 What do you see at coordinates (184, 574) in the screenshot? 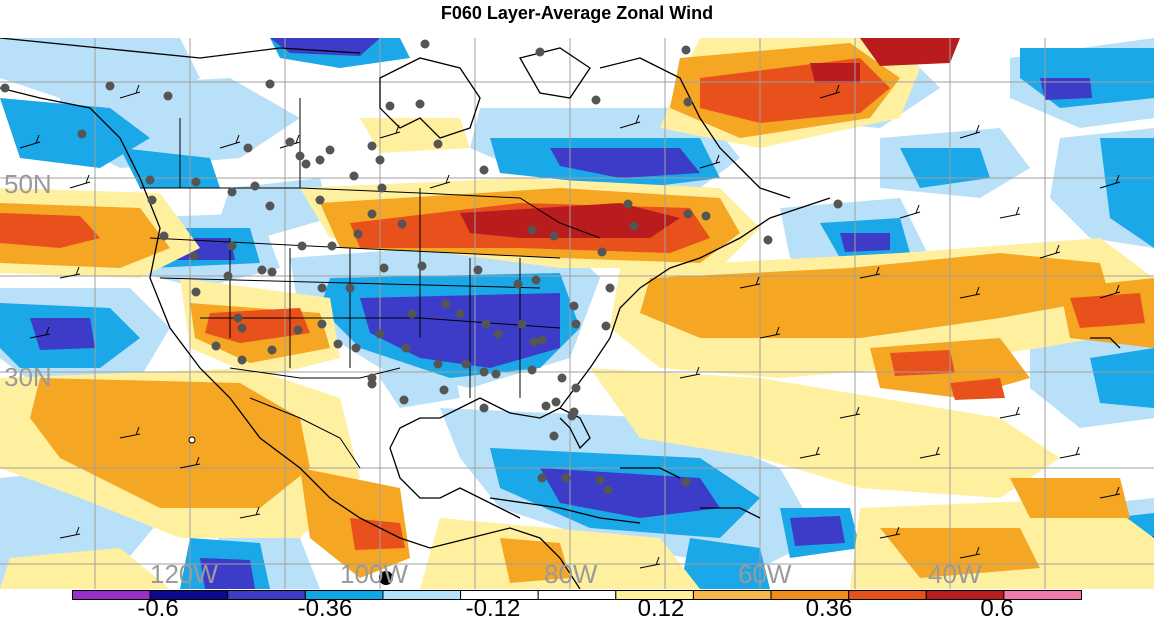
I see `lon-label-120w: 120W` at bounding box center [184, 574].